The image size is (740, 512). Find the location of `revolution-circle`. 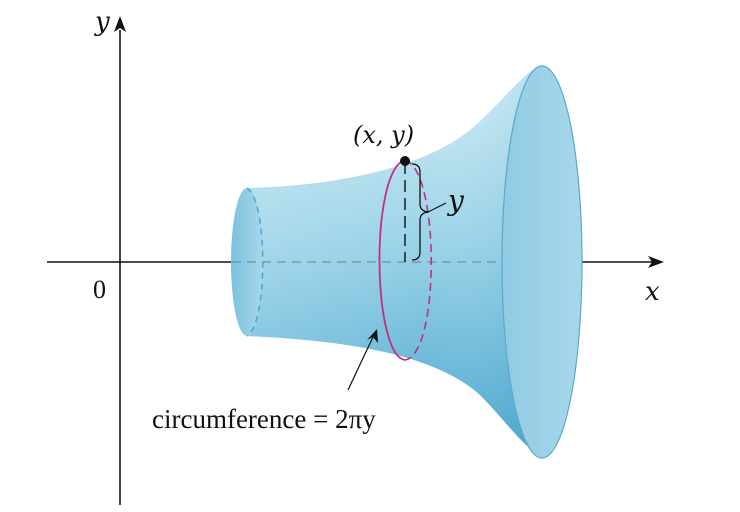

revolution-circle is located at coordinates (405, 260).